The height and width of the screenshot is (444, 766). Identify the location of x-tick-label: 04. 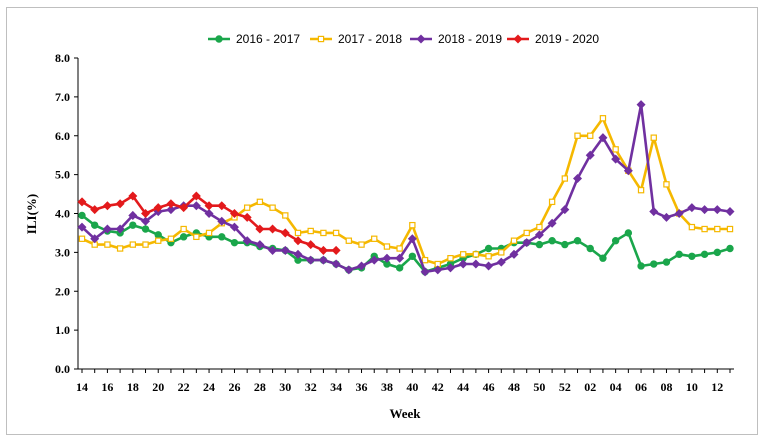
(616, 387).